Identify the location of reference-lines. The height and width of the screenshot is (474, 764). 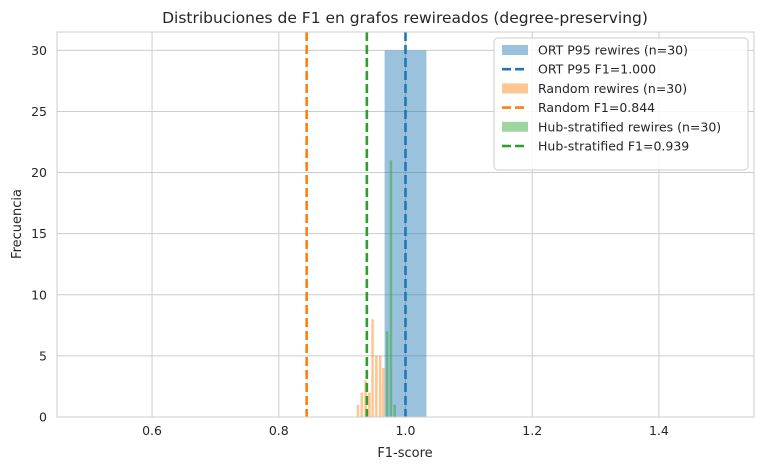
(356, 224).